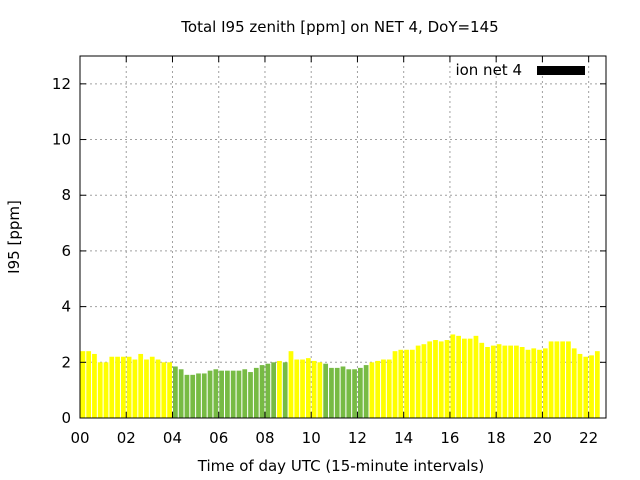  I want to click on y-tick-label: 8, so click(66, 195).